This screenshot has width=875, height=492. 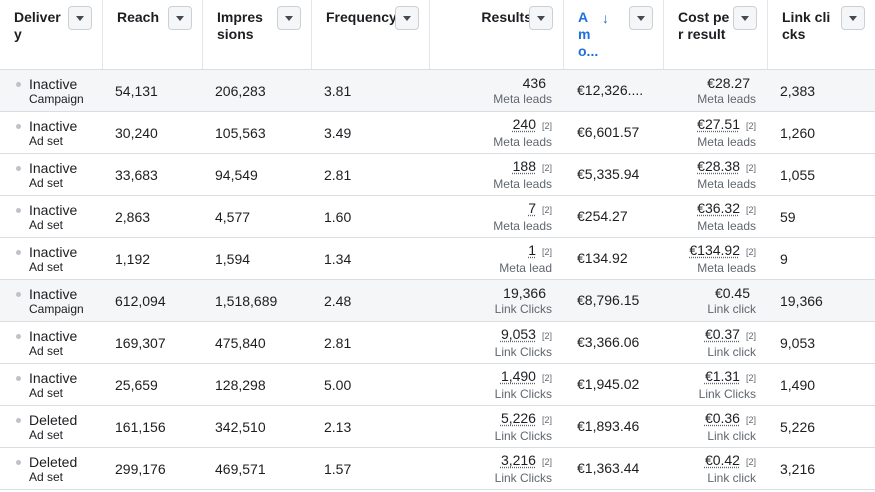 I want to click on reach-cell: 2,863, so click(x=133, y=216).